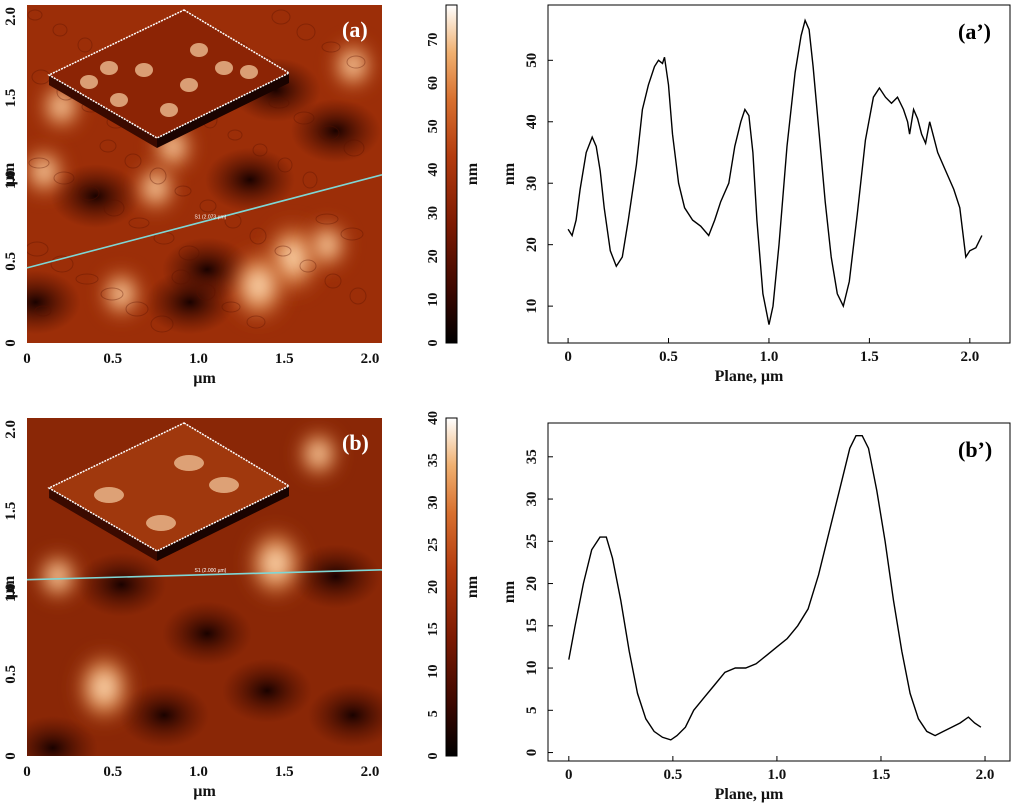  I want to click on colorbar-tick: 60, so click(433, 83).